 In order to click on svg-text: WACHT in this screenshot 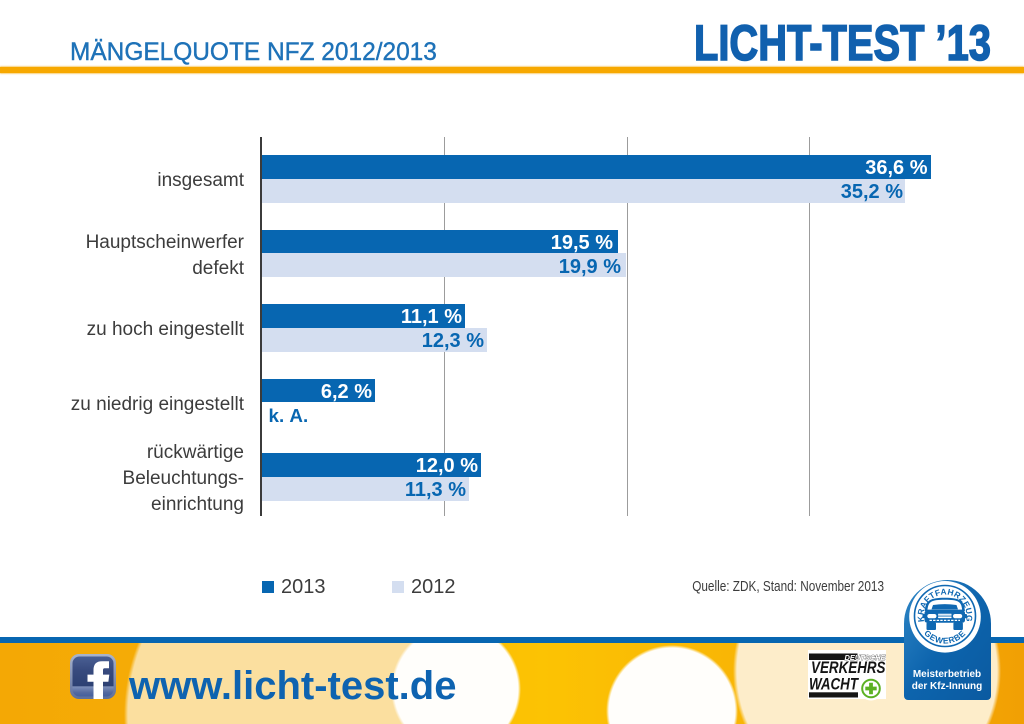, I will do `click(834, 685)`.